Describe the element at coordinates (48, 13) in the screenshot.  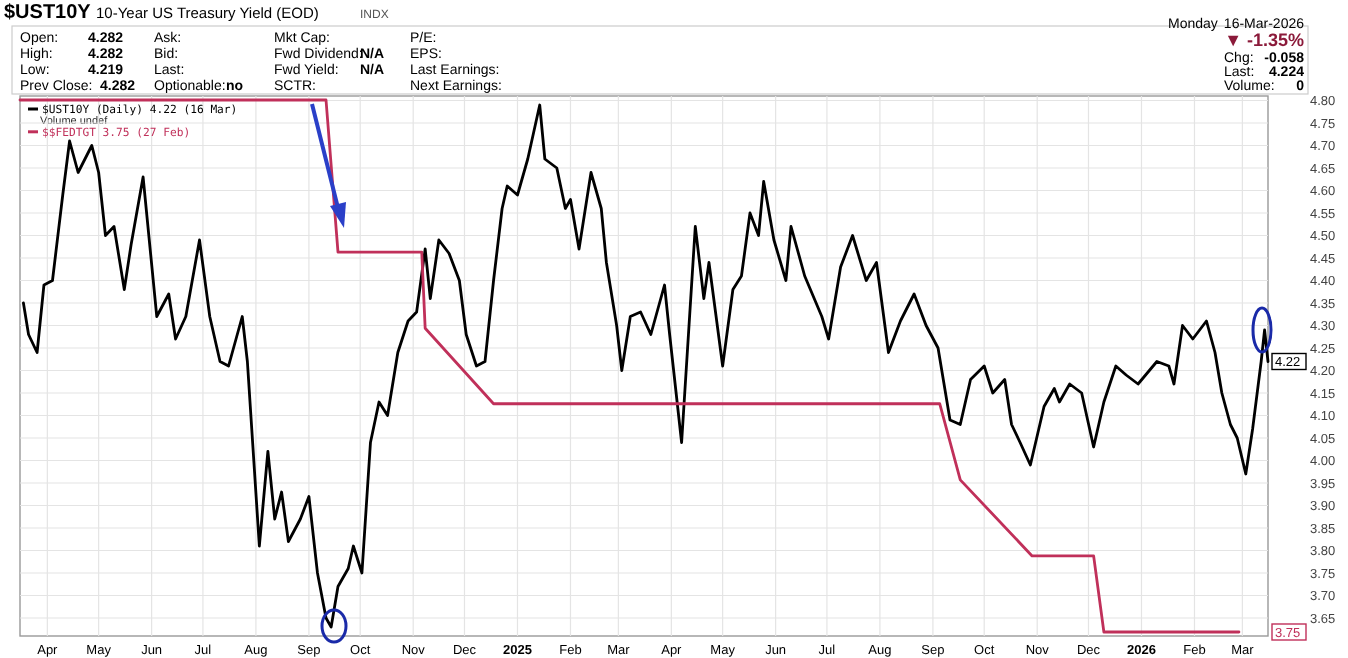
I see `chart-title: $UST10Y` at that location.